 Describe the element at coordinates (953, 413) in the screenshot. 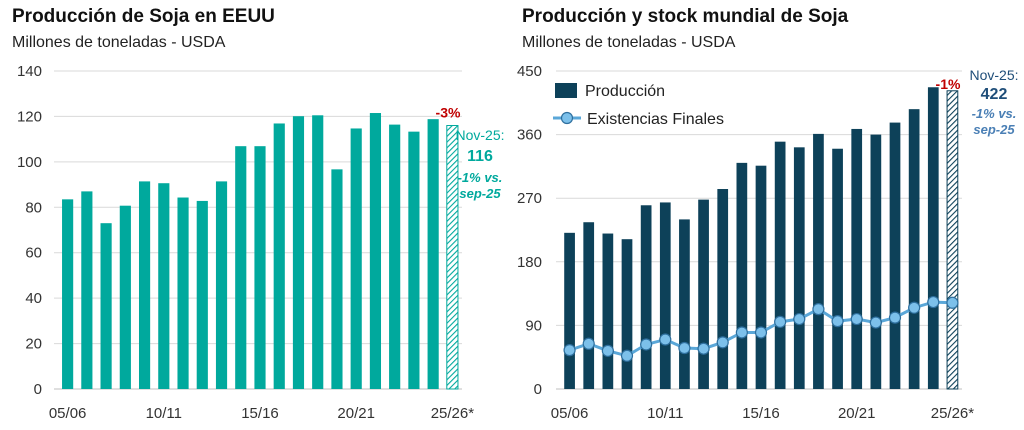

I see `x-tick-label: 25/26*` at that location.